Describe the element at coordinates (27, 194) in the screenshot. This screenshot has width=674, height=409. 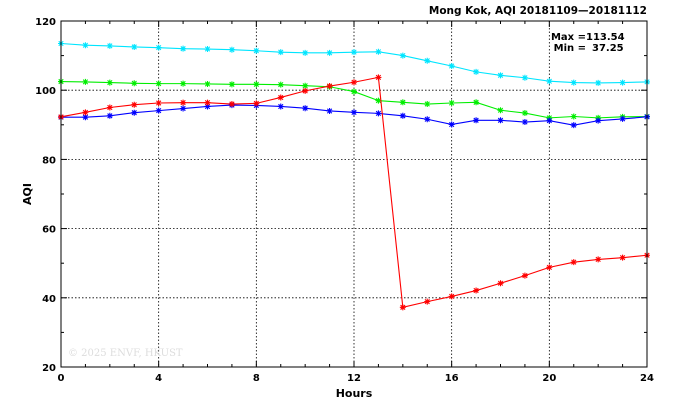
I see `y-axis-label: AQI` at that location.